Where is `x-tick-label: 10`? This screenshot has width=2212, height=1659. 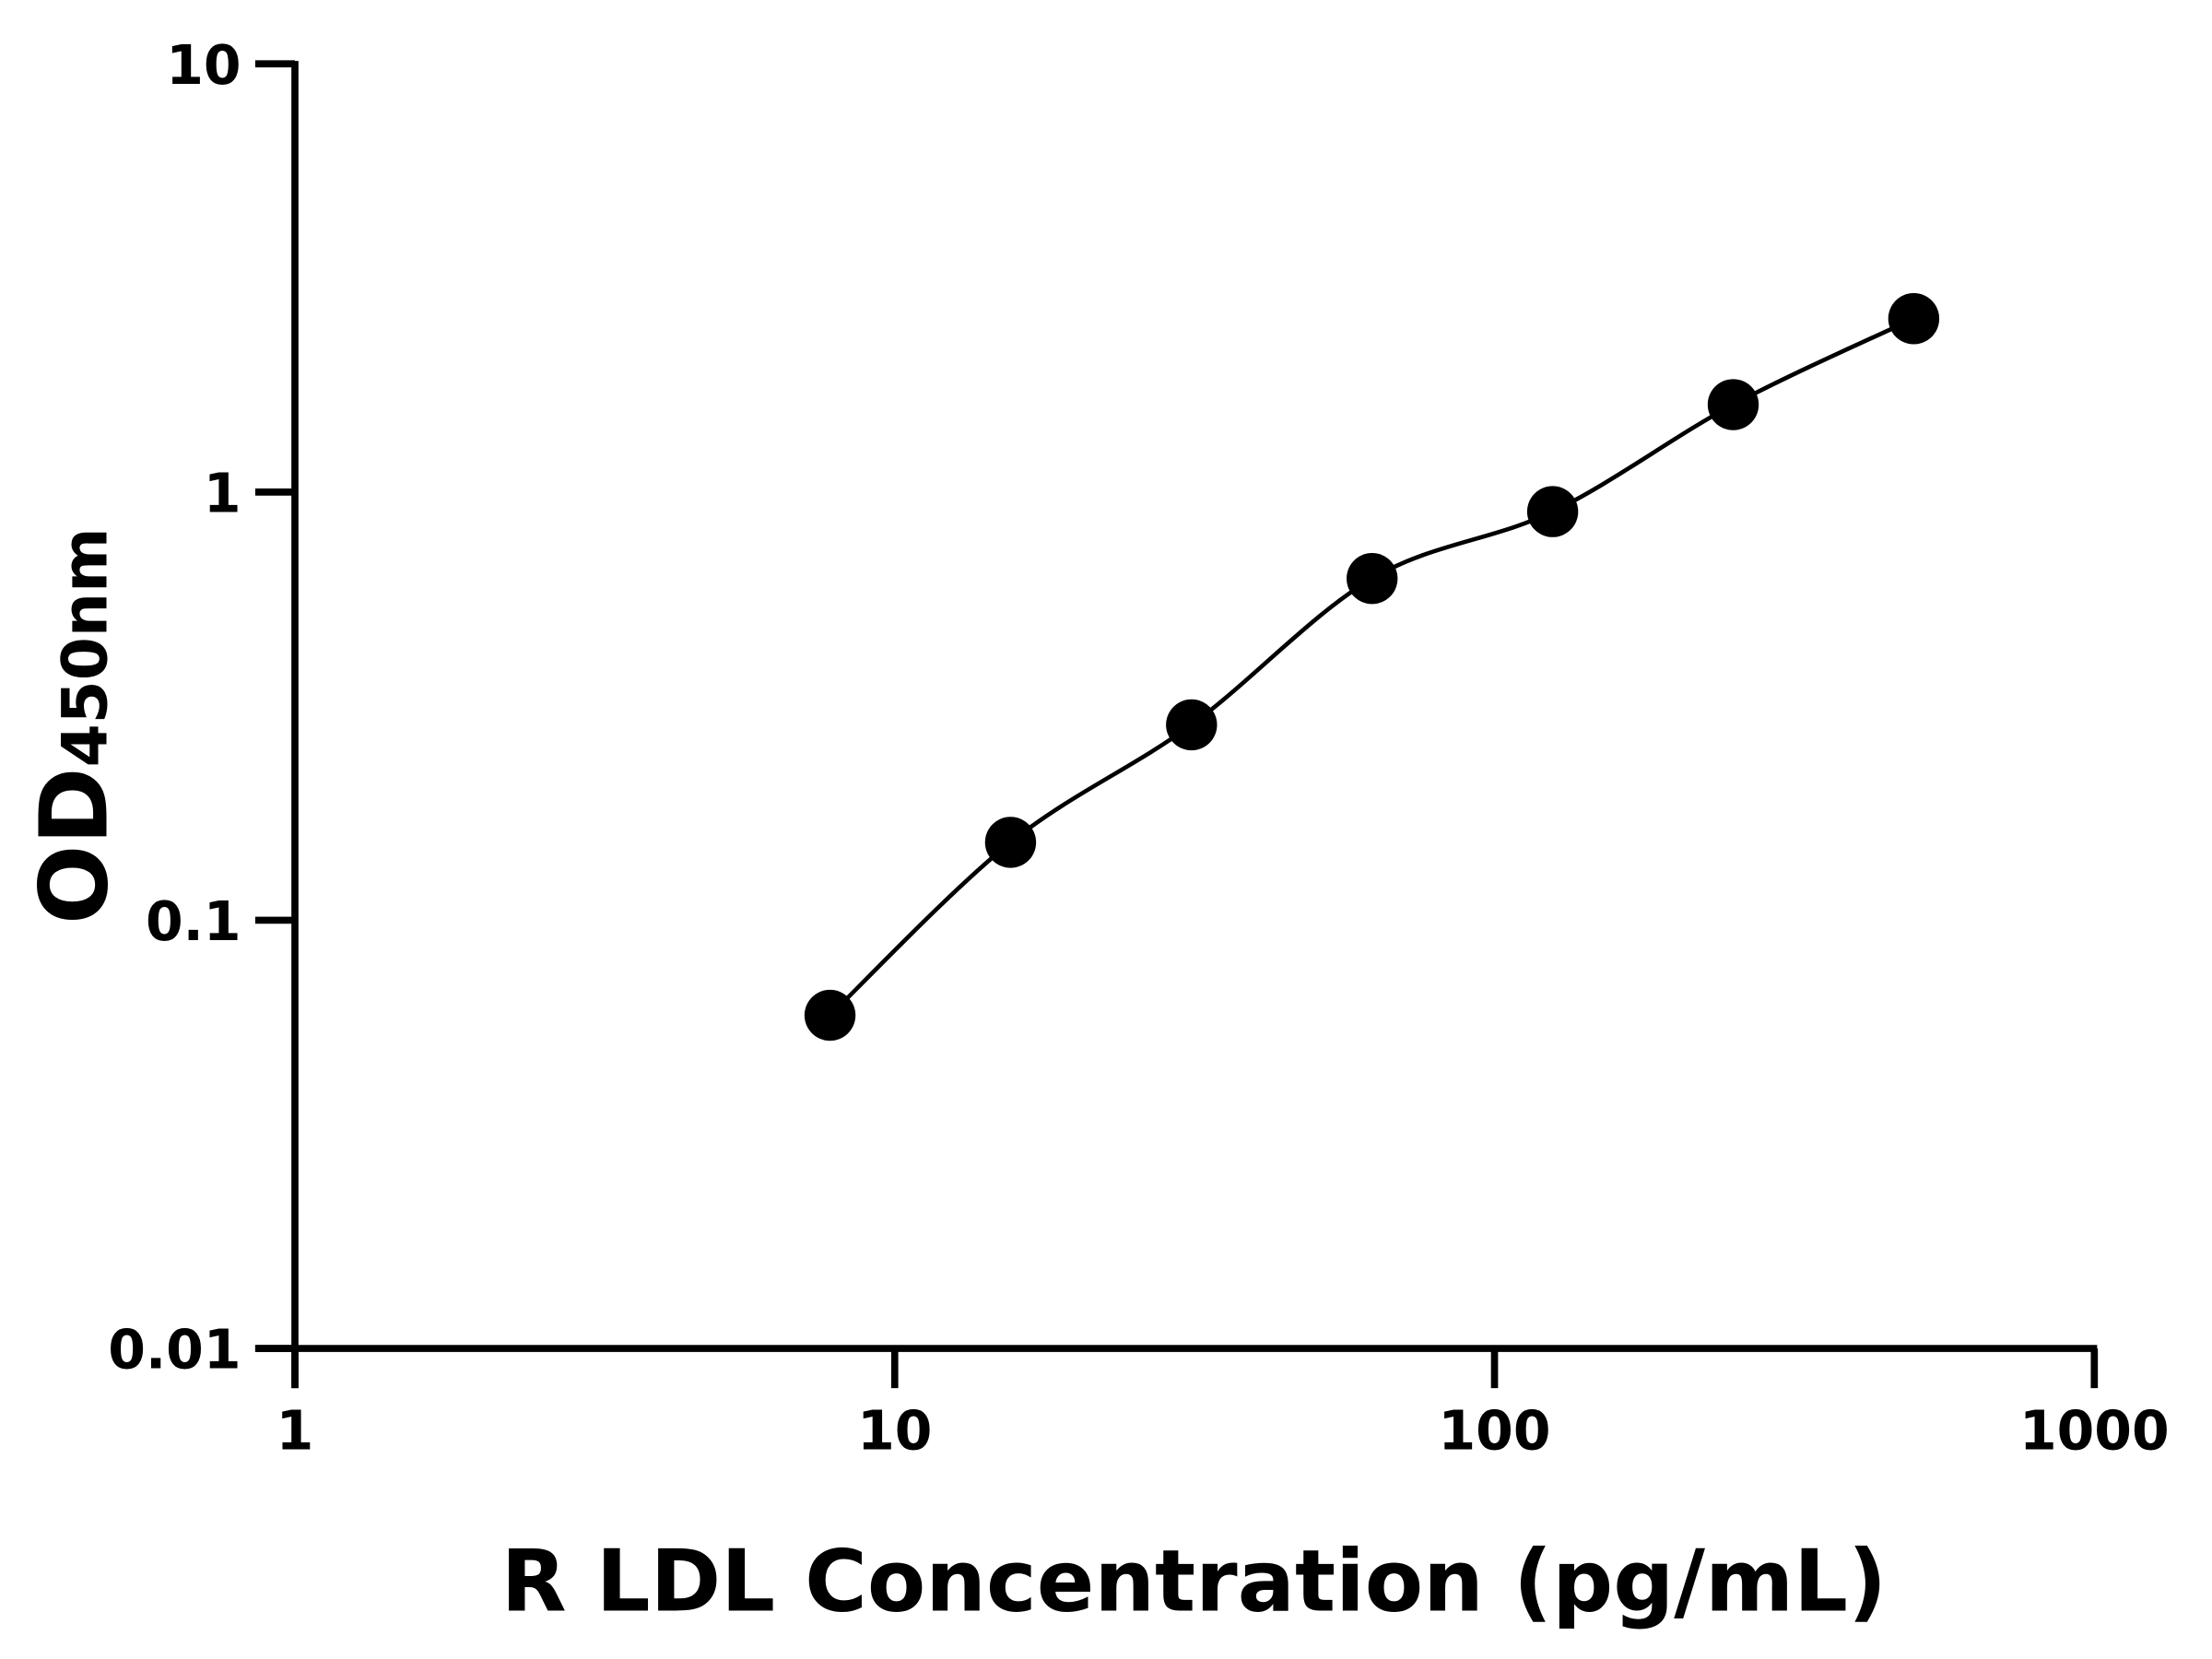
x-tick-label: 10 is located at coordinates (894, 1430).